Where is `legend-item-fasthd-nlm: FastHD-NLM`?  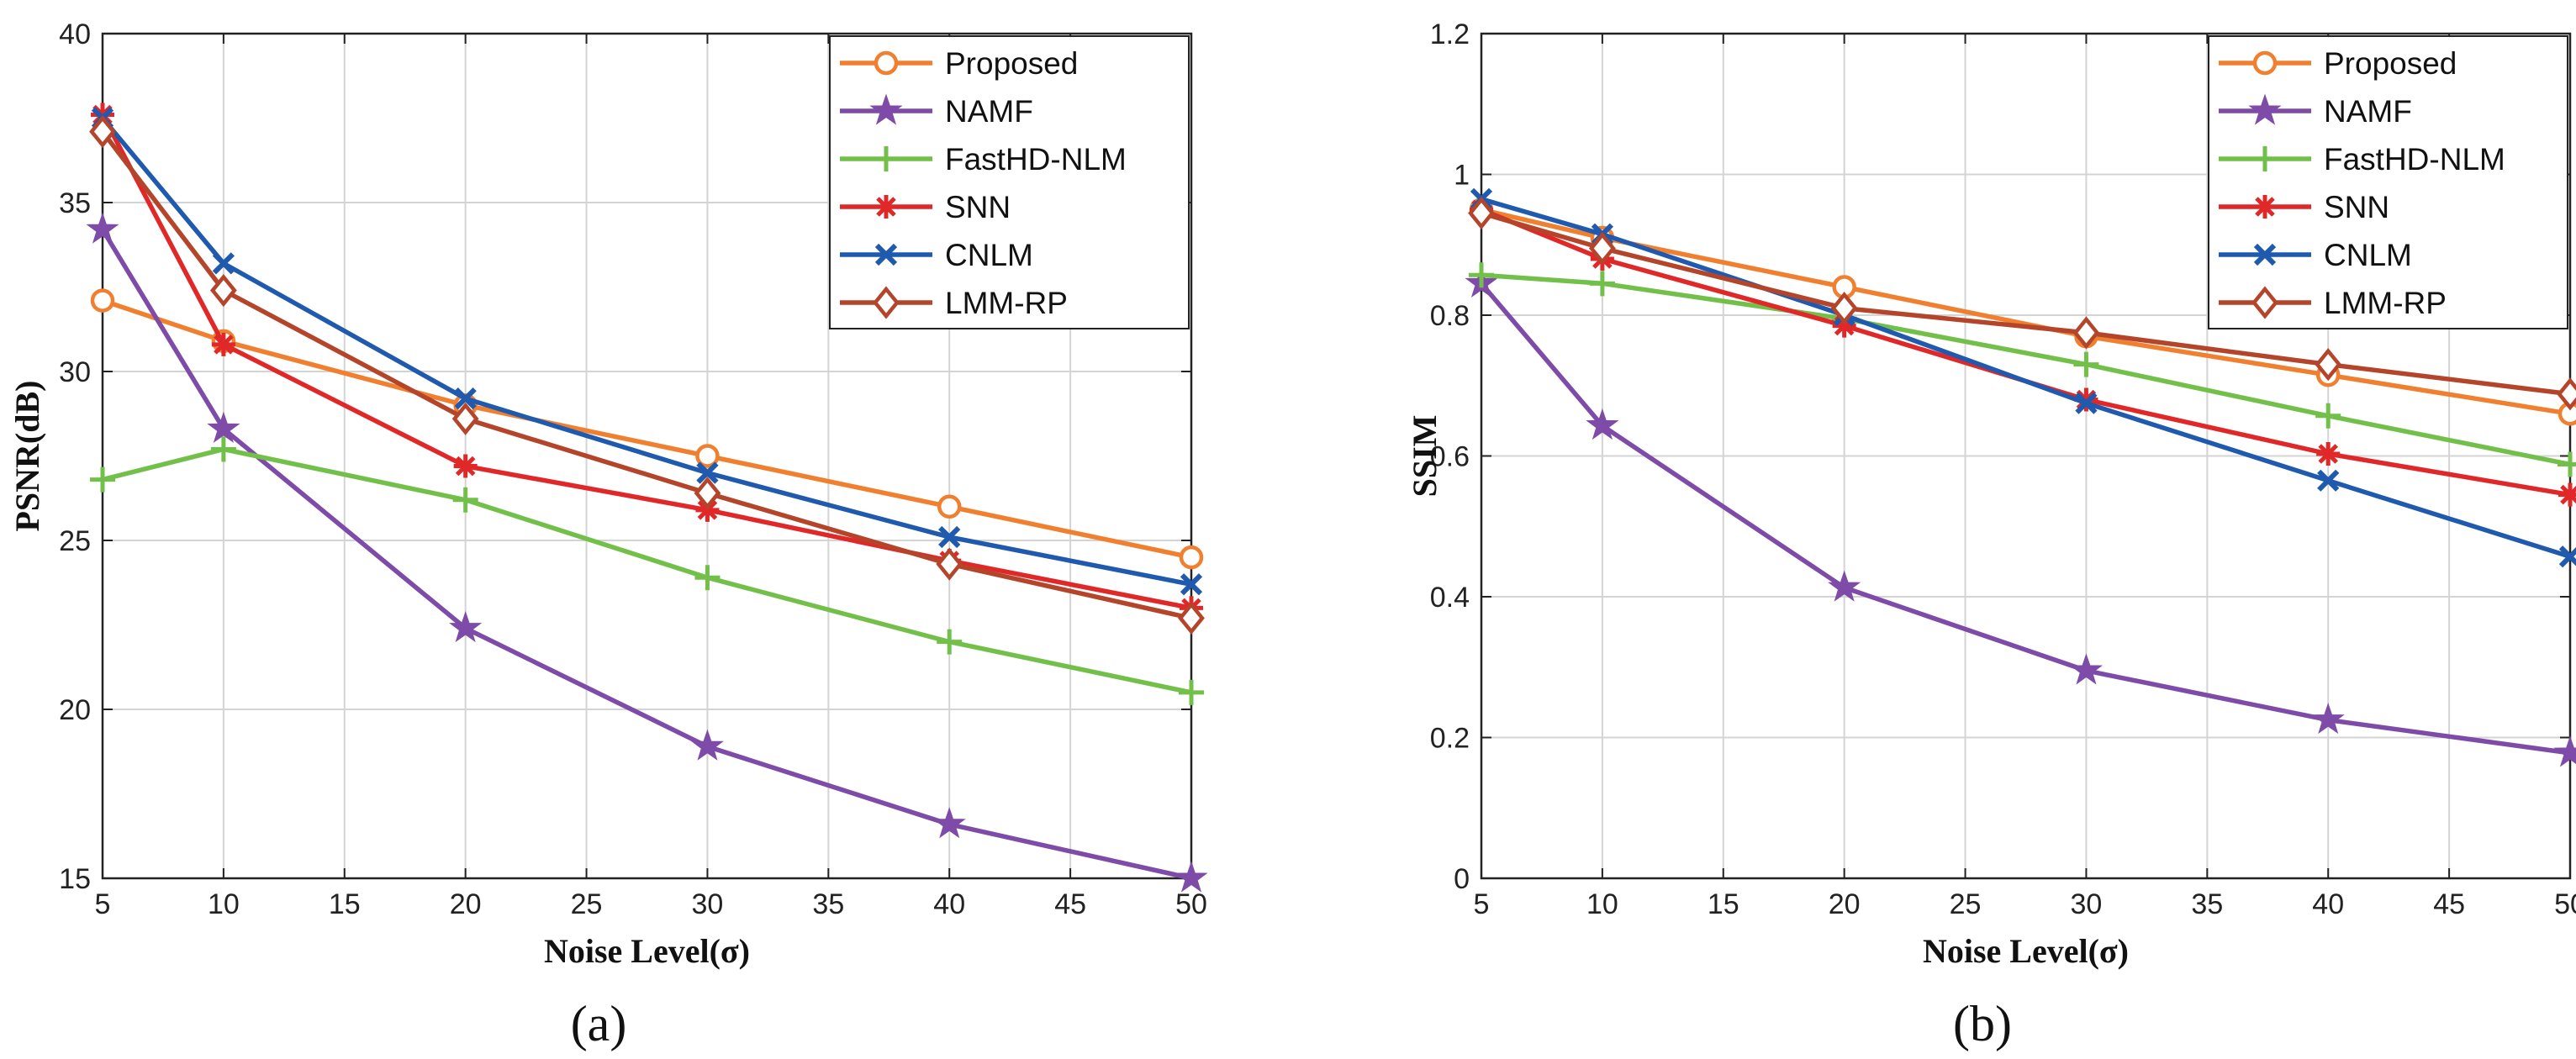 legend-item-fasthd-nlm: FastHD-NLM is located at coordinates (984, 159).